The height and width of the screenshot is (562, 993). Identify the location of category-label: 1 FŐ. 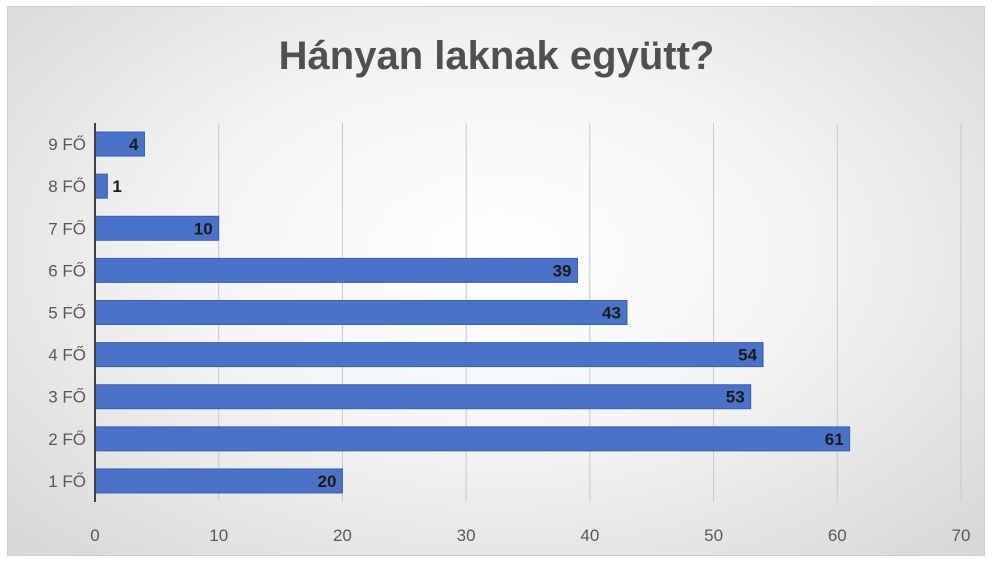
(67, 481).